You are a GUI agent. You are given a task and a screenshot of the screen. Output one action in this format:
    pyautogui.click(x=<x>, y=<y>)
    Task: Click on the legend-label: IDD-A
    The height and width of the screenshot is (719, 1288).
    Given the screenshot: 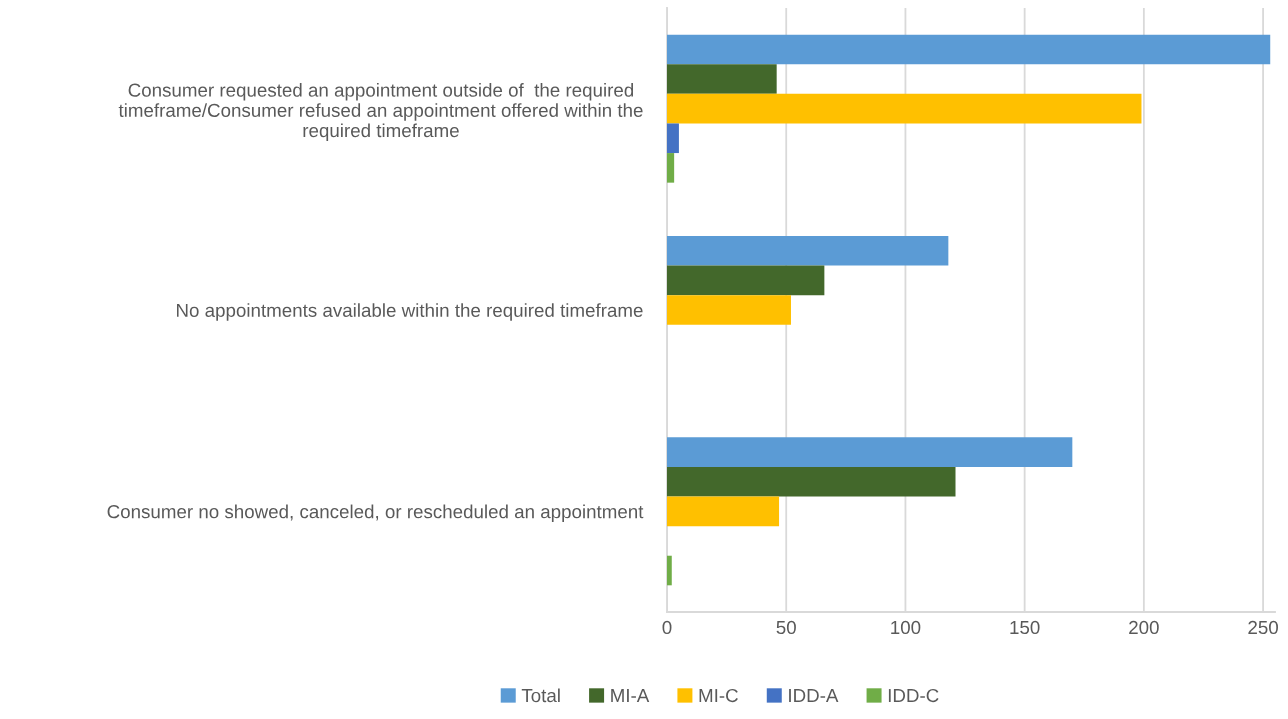 What is the action you would take?
    pyautogui.click(x=814, y=695)
    